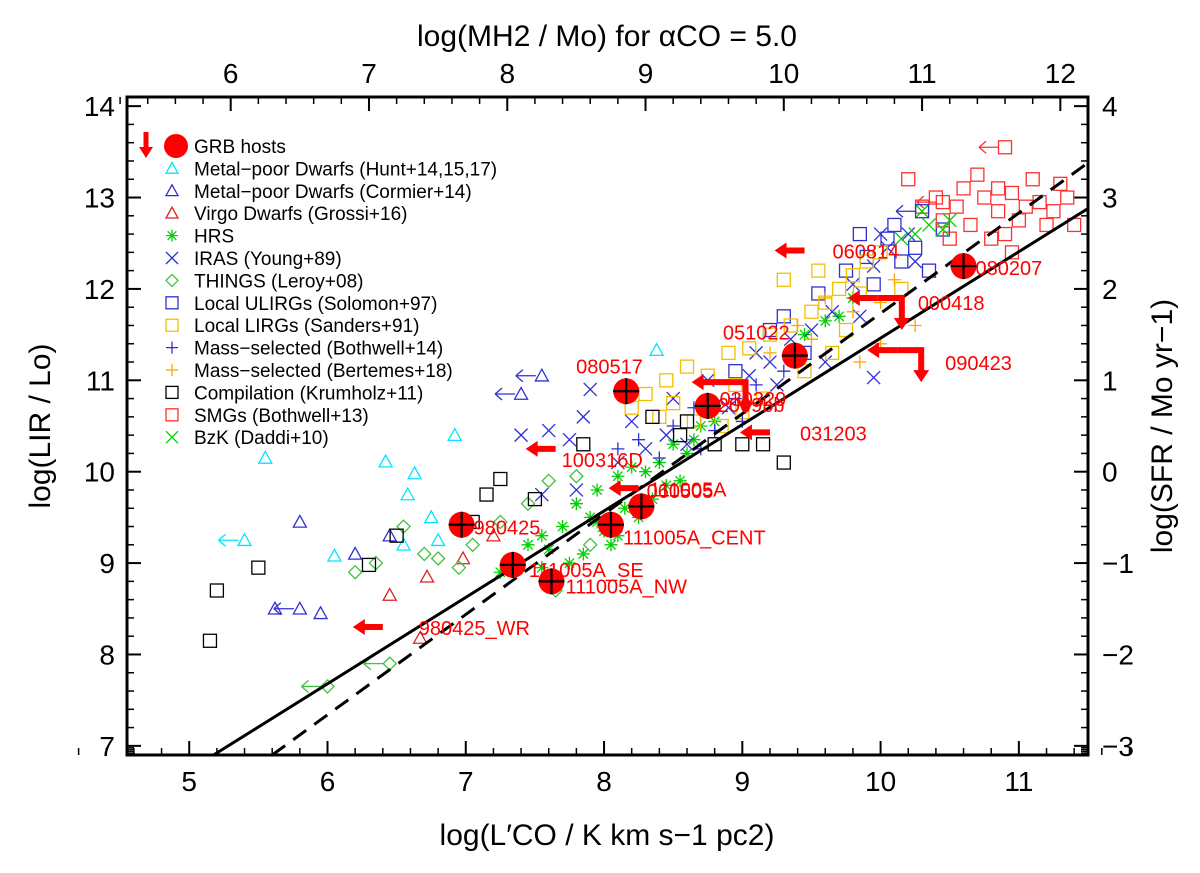 Image resolution: width=1200 pixels, height=873 pixels. I want to click on y-axis-title: log(LIR / Lo), so click(40, 425).